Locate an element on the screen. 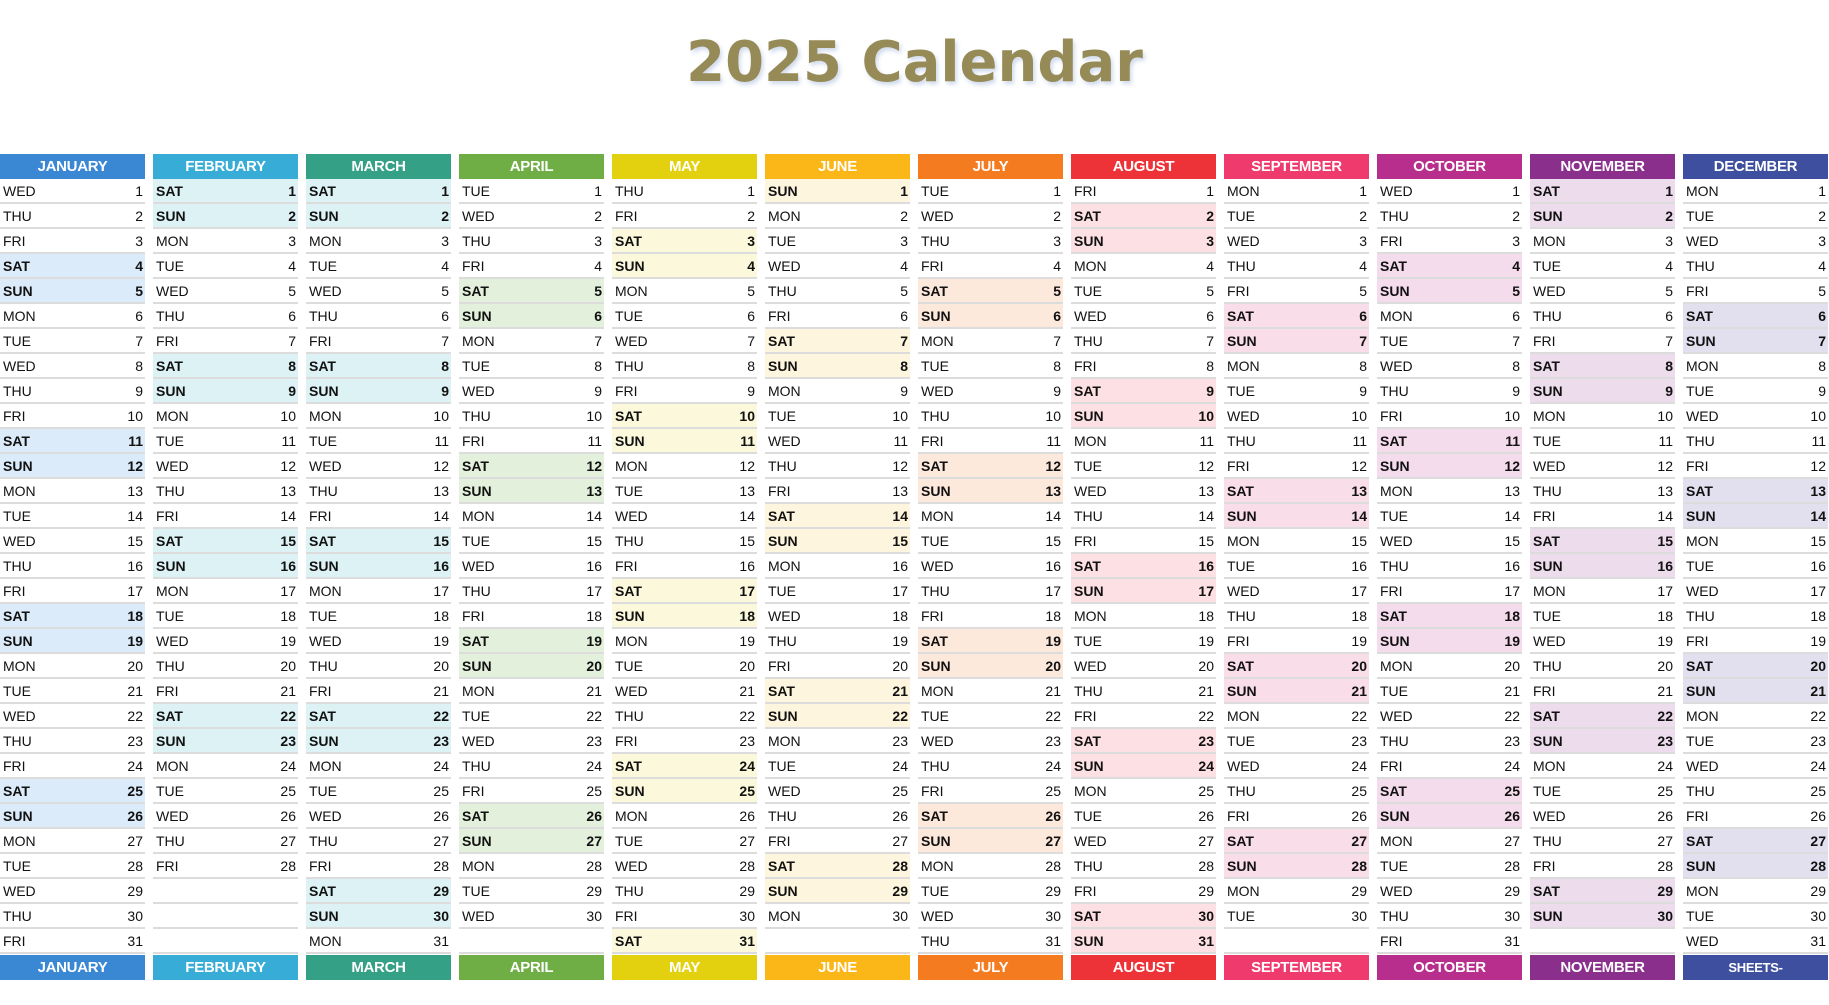 Image resolution: width=1829 pixels, height=1005 pixels. day-row: MON 30 is located at coordinates (837, 916).